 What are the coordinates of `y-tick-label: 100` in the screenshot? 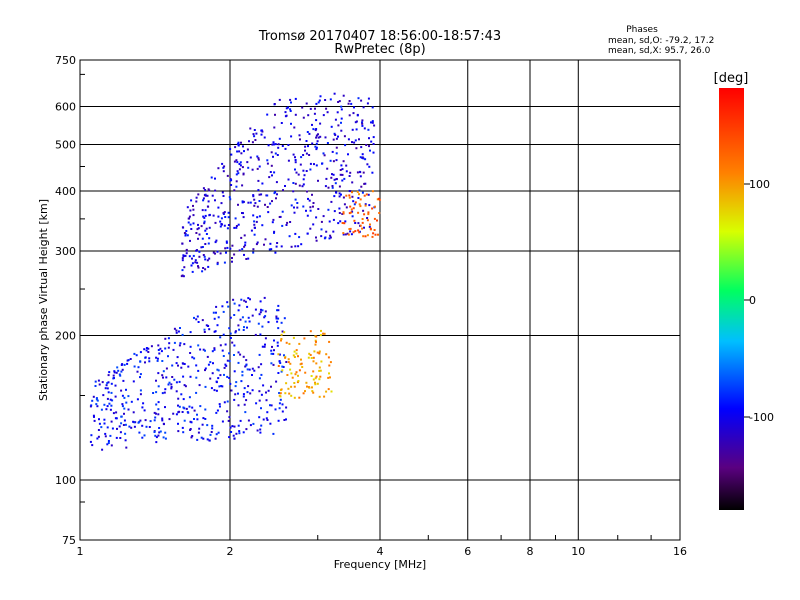 It's located at (65, 480).